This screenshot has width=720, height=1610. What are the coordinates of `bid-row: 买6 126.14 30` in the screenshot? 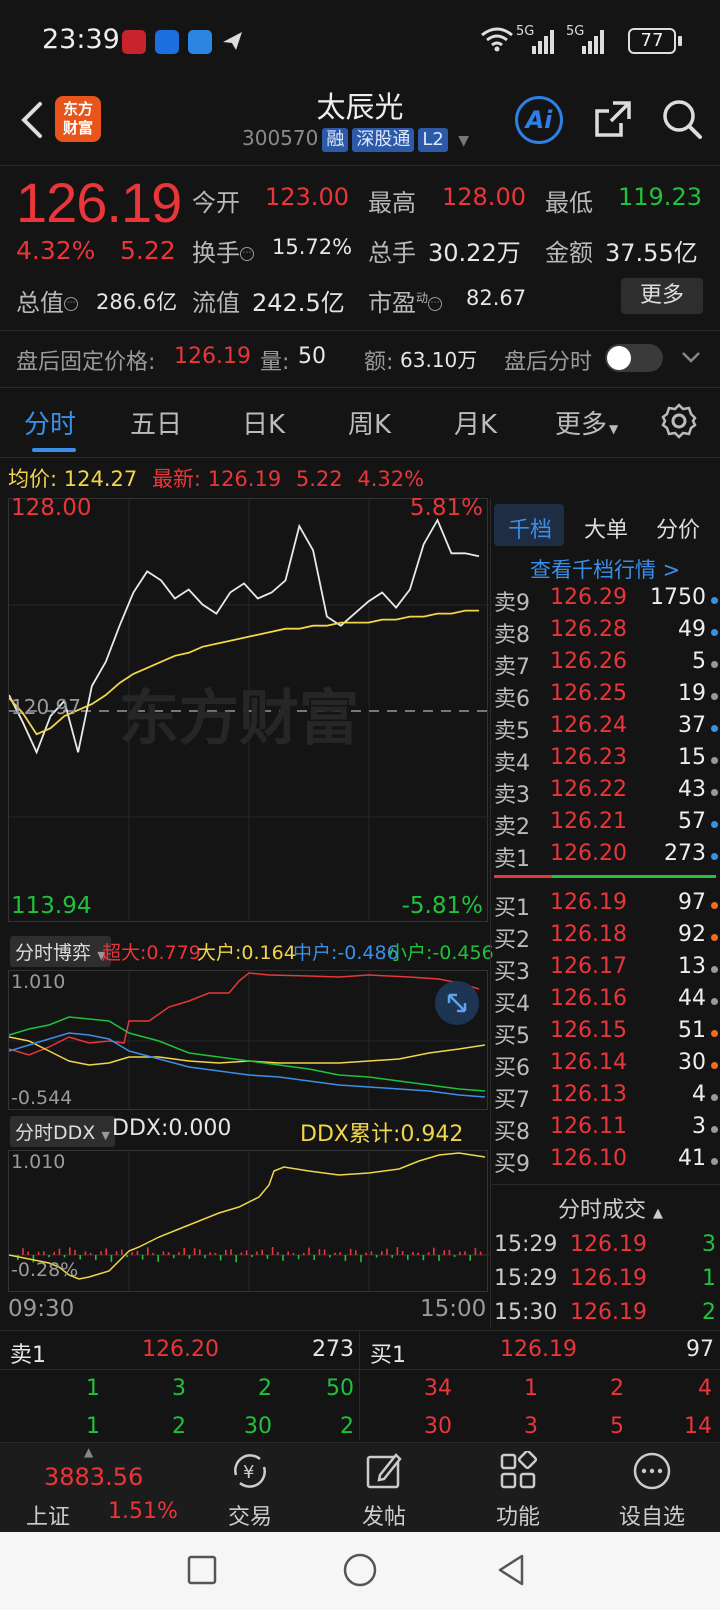 It's located at (607, 1066).